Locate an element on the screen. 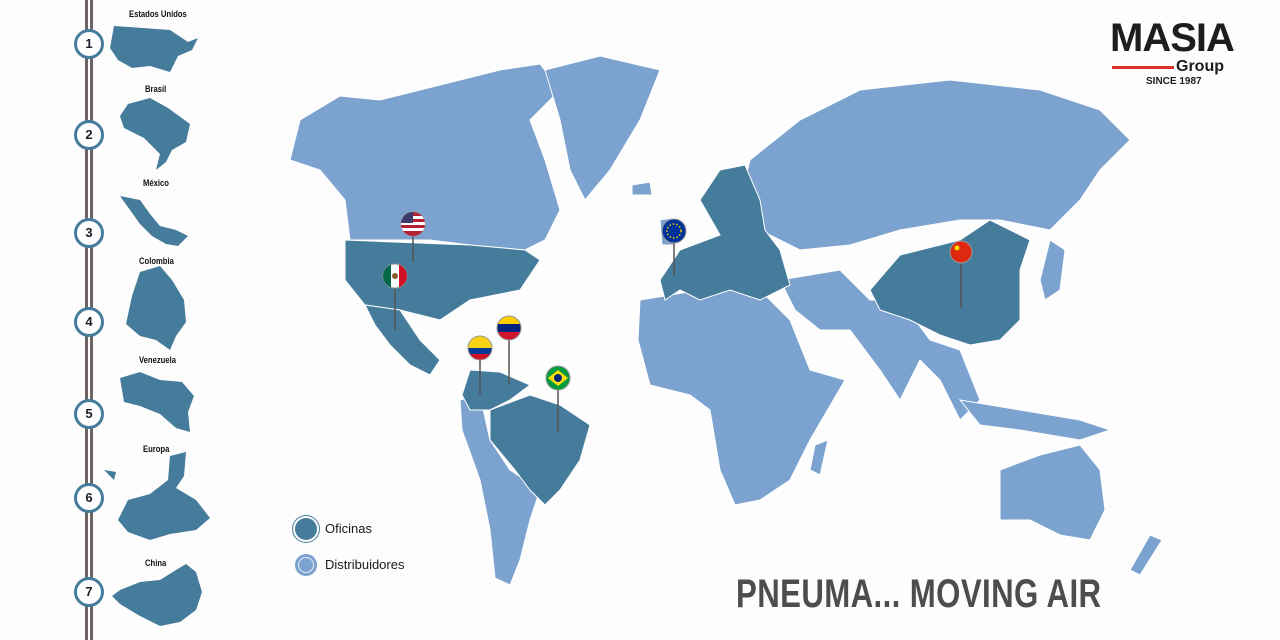  pin-europe is located at coordinates (674, 246).